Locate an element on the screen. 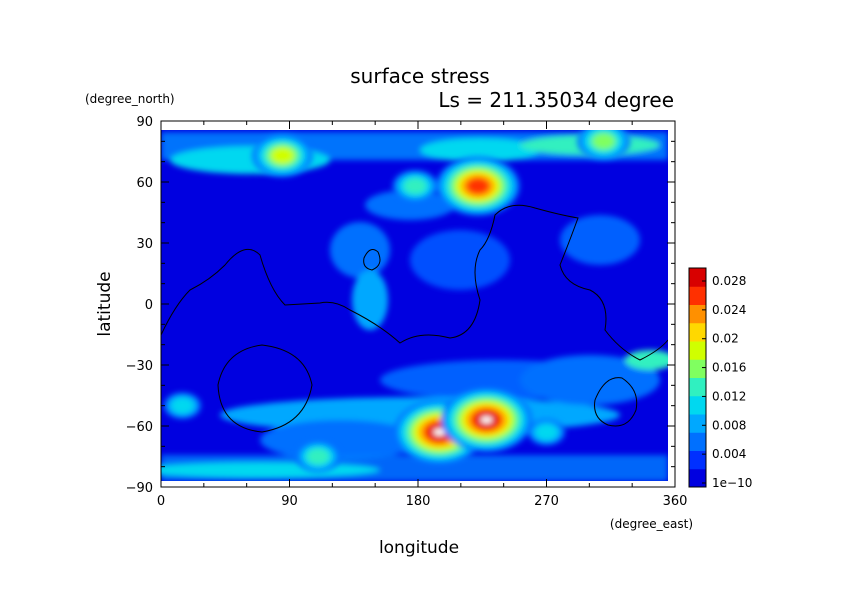 This screenshot has width=842, height=595. colorbar-tick-label: 0.004 is located at coordinates (729, 454).